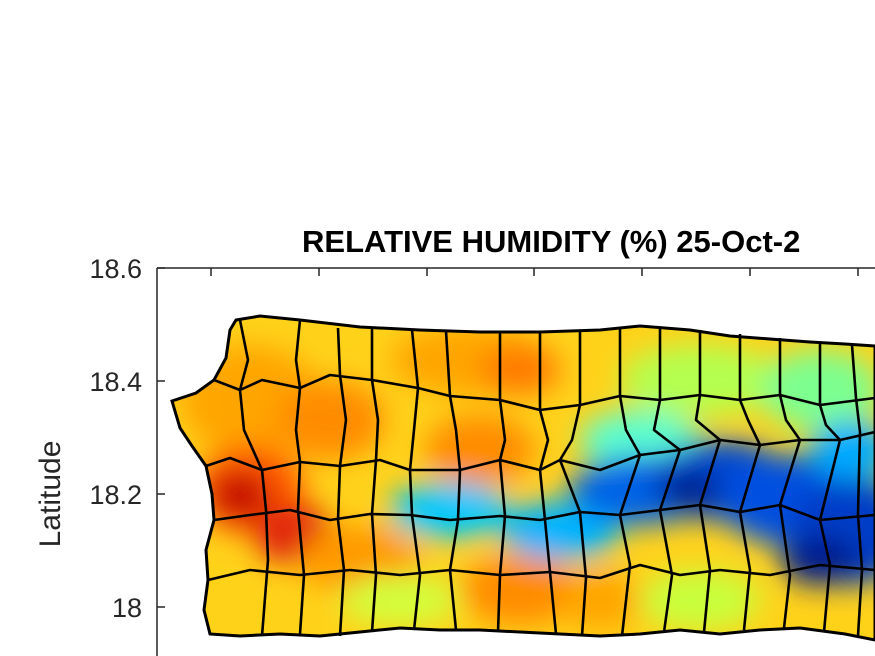 The image size is (875, 656). I want to click on y-axis-label: Latitude, so click(50, 494).